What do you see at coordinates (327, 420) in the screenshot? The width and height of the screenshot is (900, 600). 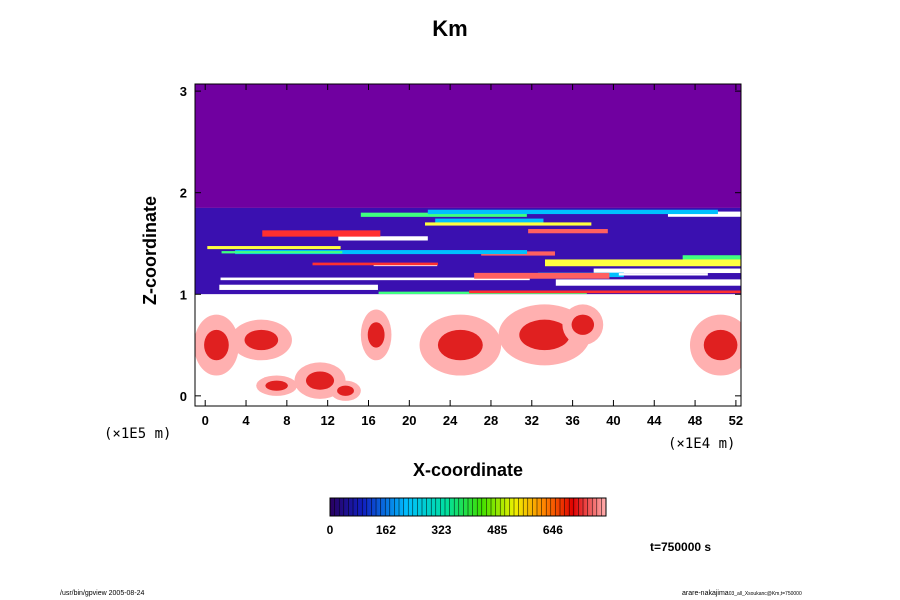 I see `x-tick-label: 12` at bounding box center [327, 420].